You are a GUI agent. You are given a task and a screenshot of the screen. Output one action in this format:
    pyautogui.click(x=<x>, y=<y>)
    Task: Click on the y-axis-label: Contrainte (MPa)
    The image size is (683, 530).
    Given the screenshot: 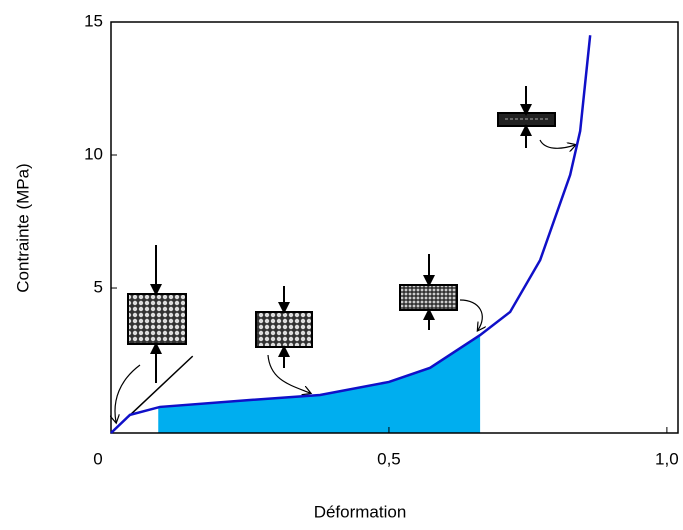 What is the action you would take?
    pyautogui.click(x=22, y=227)
    